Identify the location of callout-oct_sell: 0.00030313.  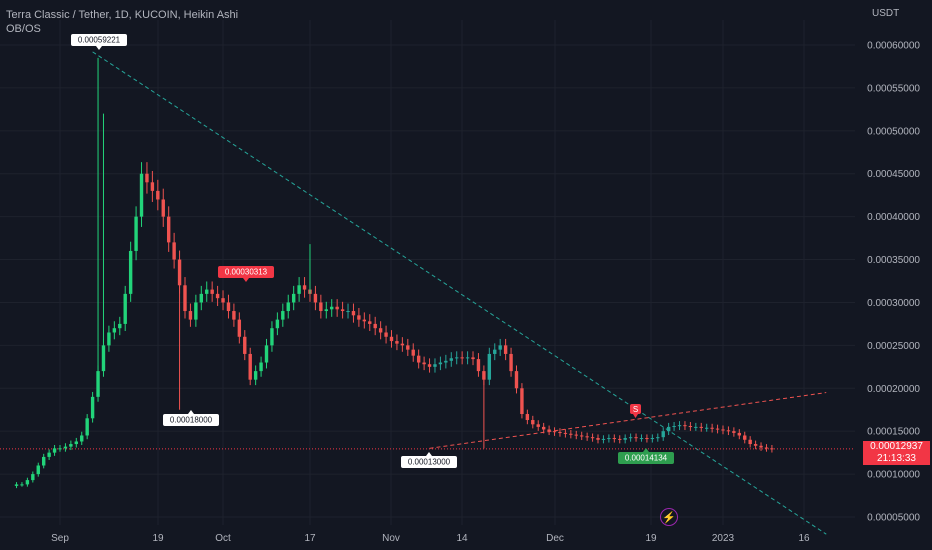
(246, 274).